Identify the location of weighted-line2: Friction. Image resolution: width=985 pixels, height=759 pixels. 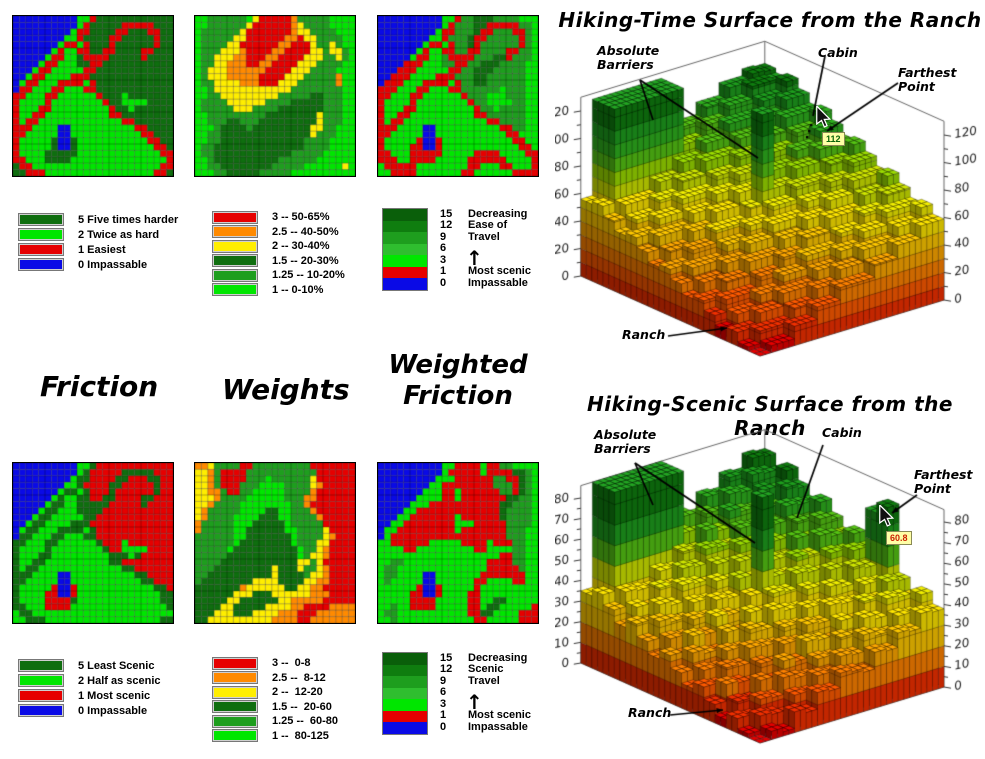
(458, 396).